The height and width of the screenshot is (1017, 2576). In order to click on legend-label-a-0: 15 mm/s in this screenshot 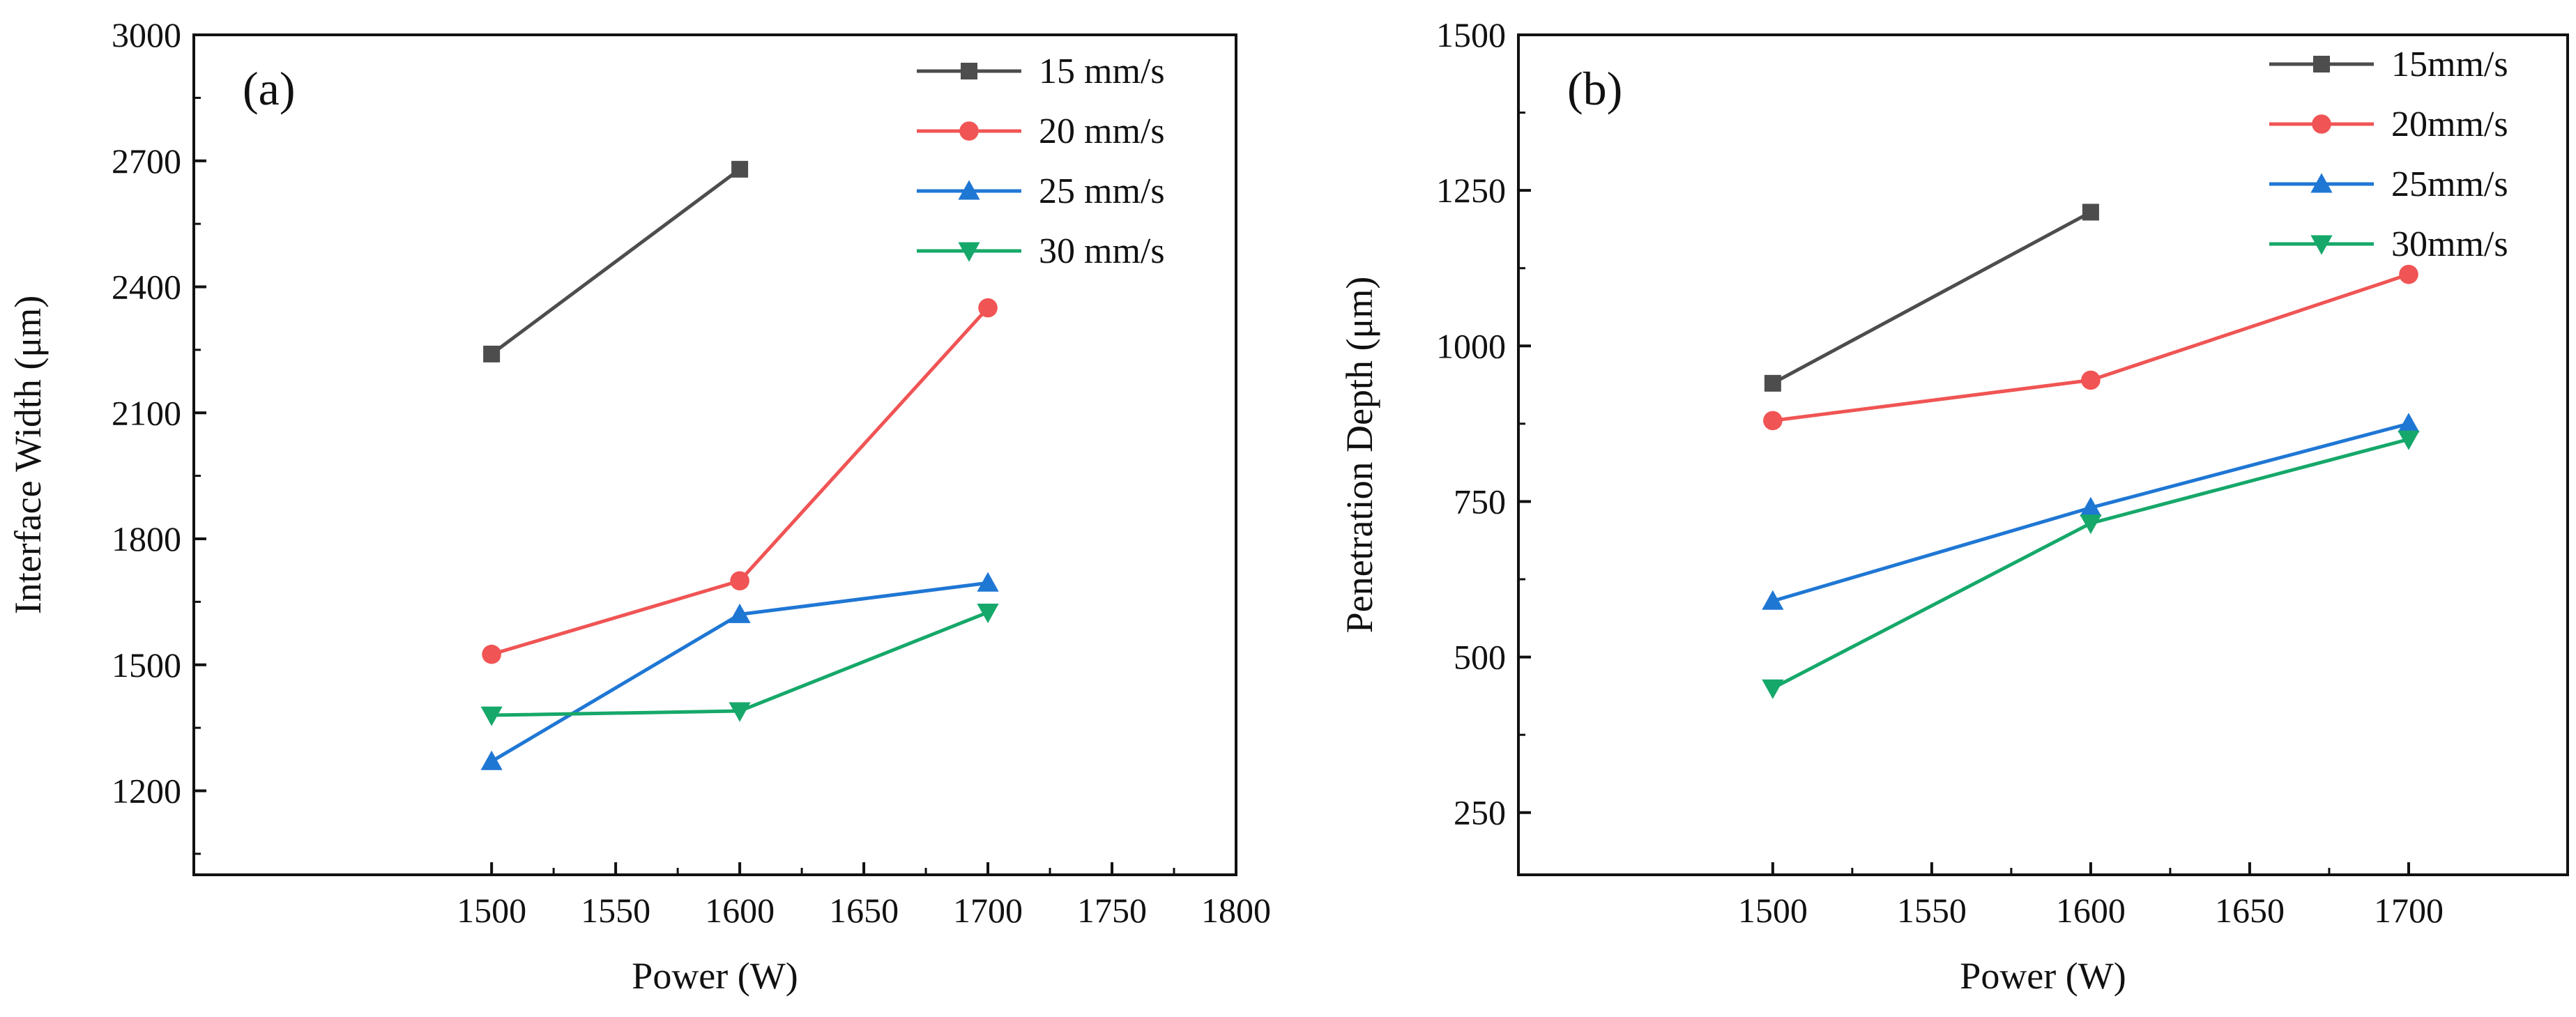, I will do `click(1102, 71)`.